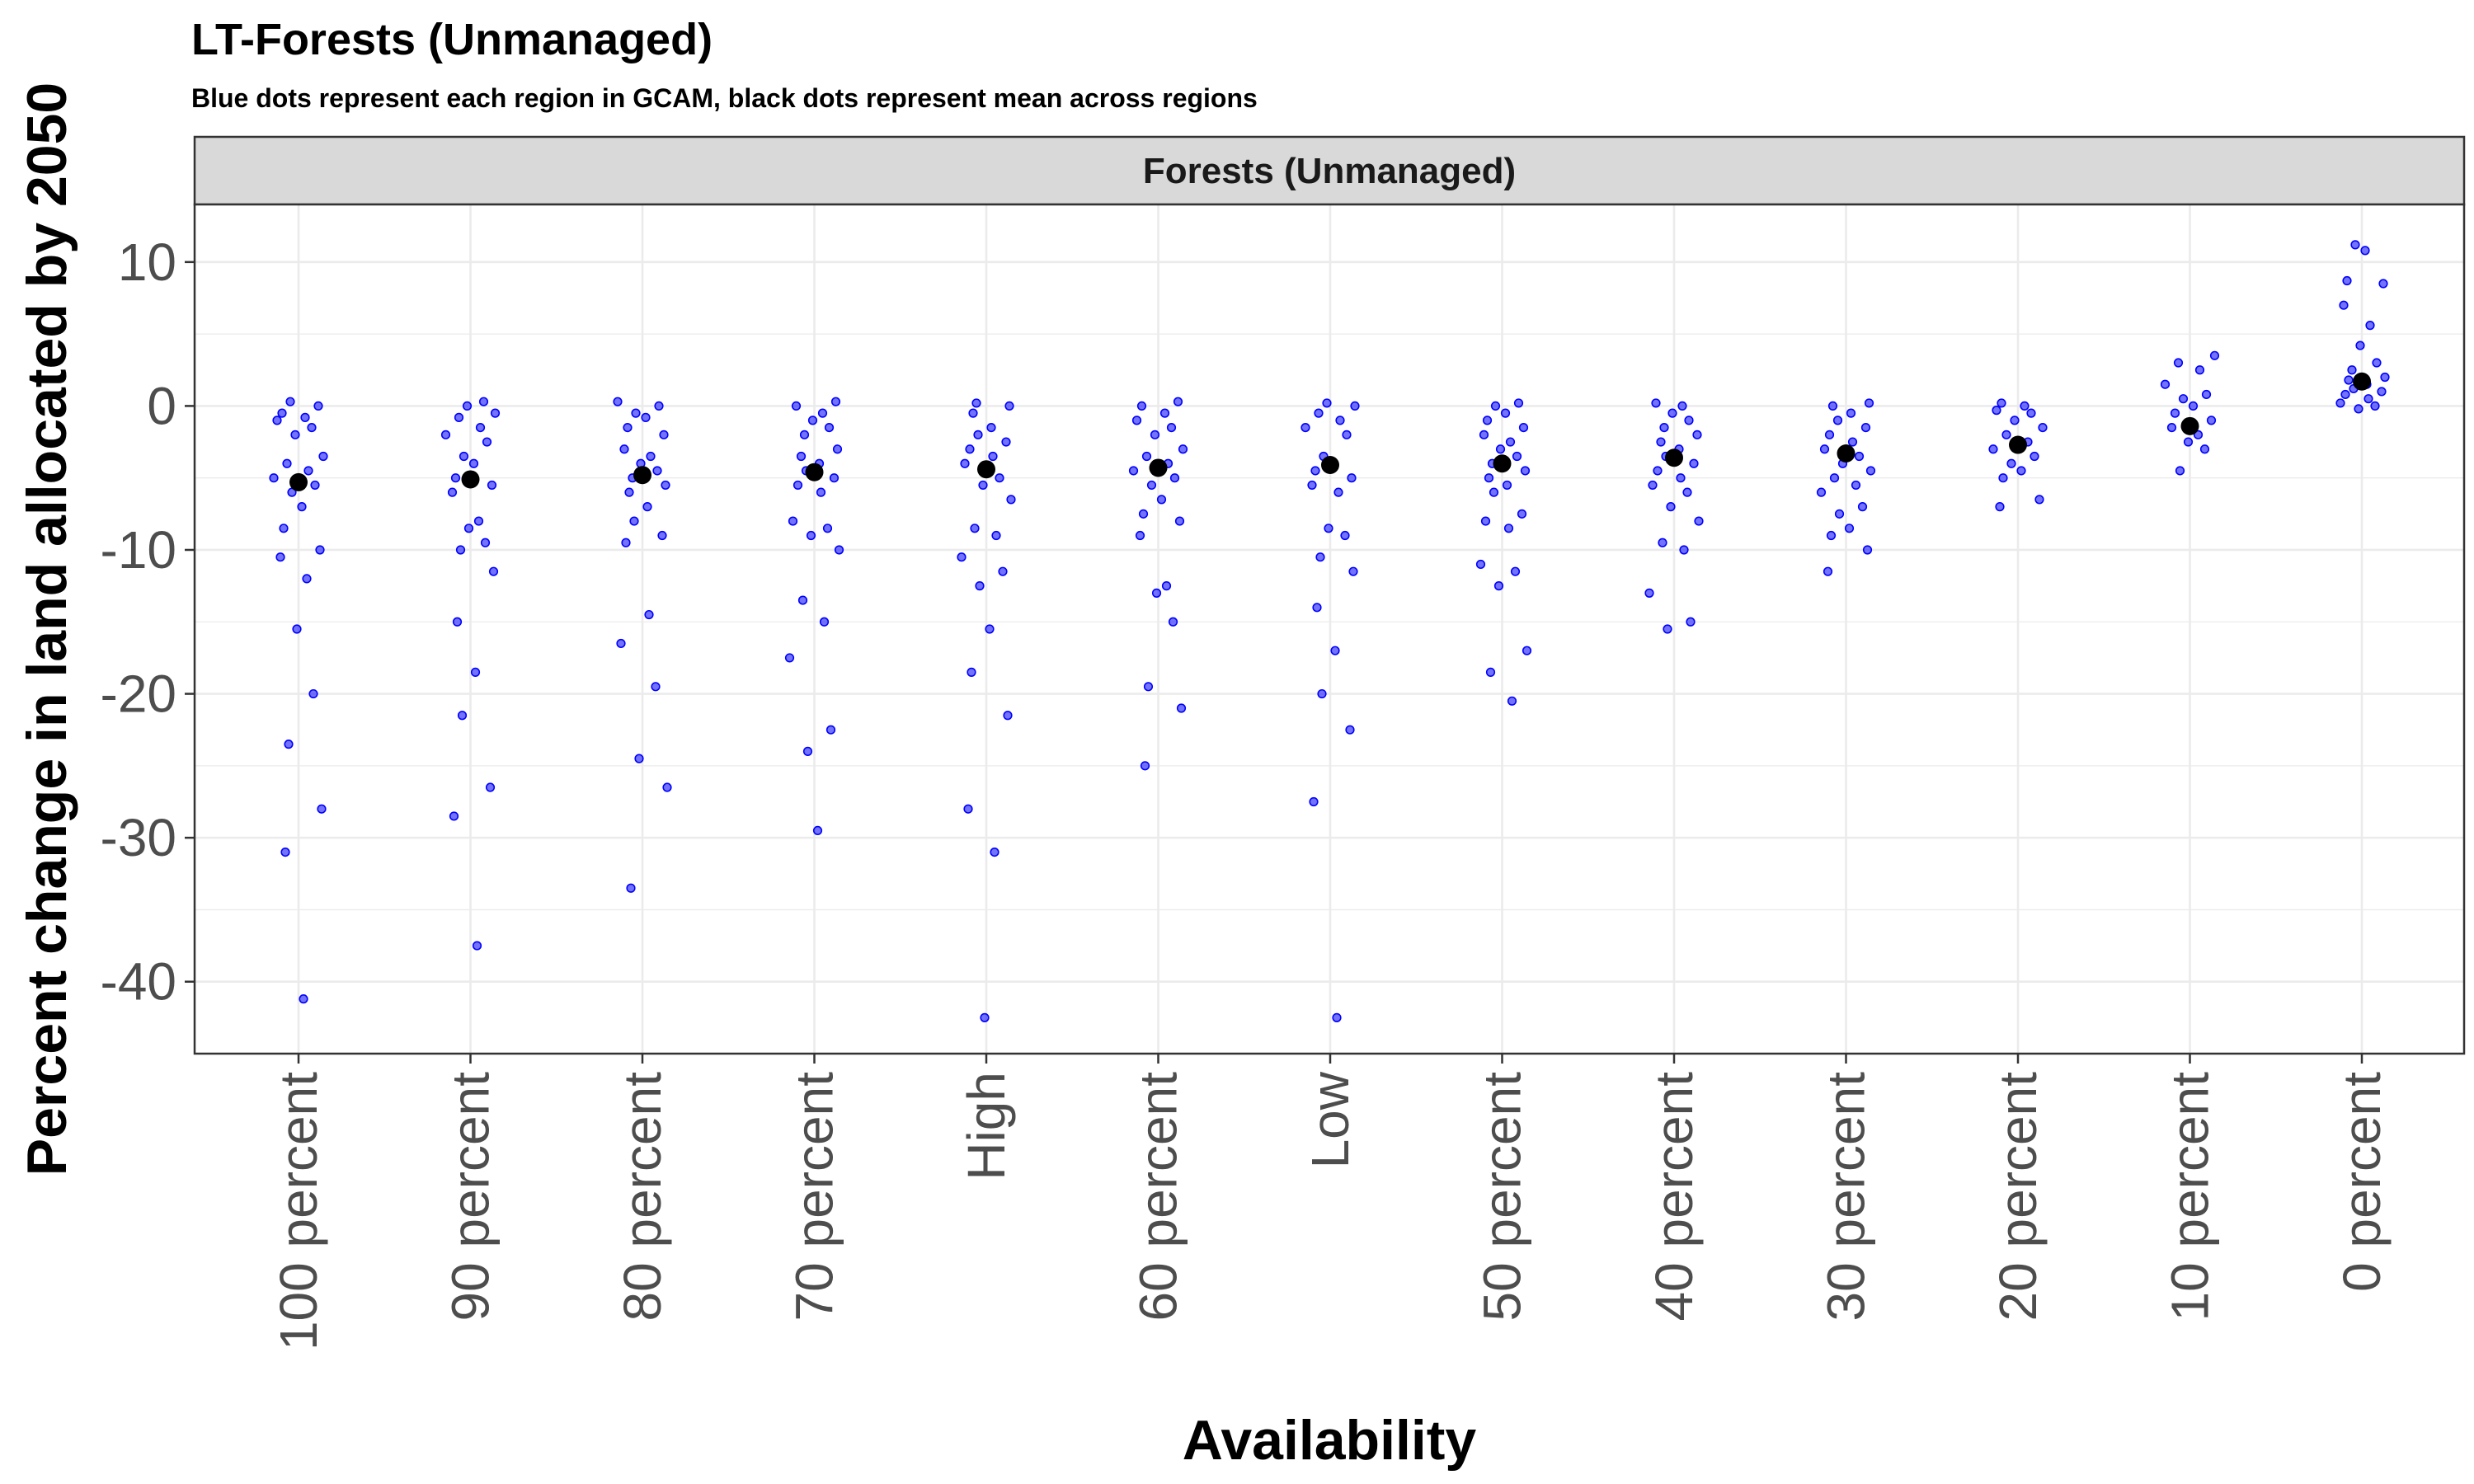  I want to click on x-tick-label: 10 percent, so click(2190, 1197).